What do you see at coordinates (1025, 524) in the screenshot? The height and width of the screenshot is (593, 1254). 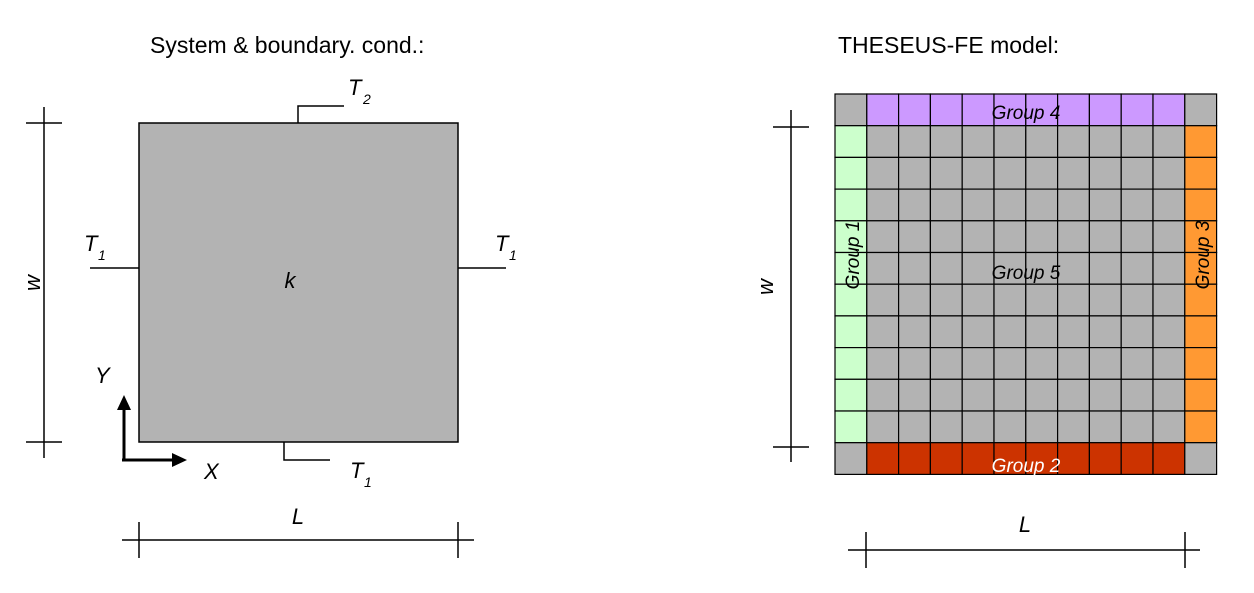 I see `mesh-width-dimension-label: L` at bounding box center [1025, 524].